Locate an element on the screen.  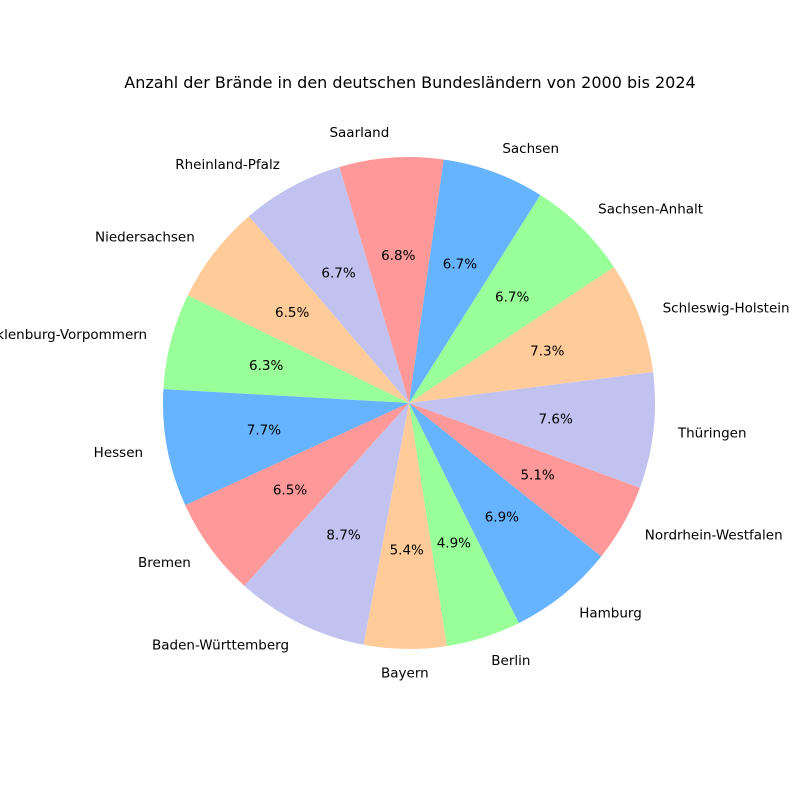
slice-percent-bayern: 5.4% is located at coordinates (407, 551).